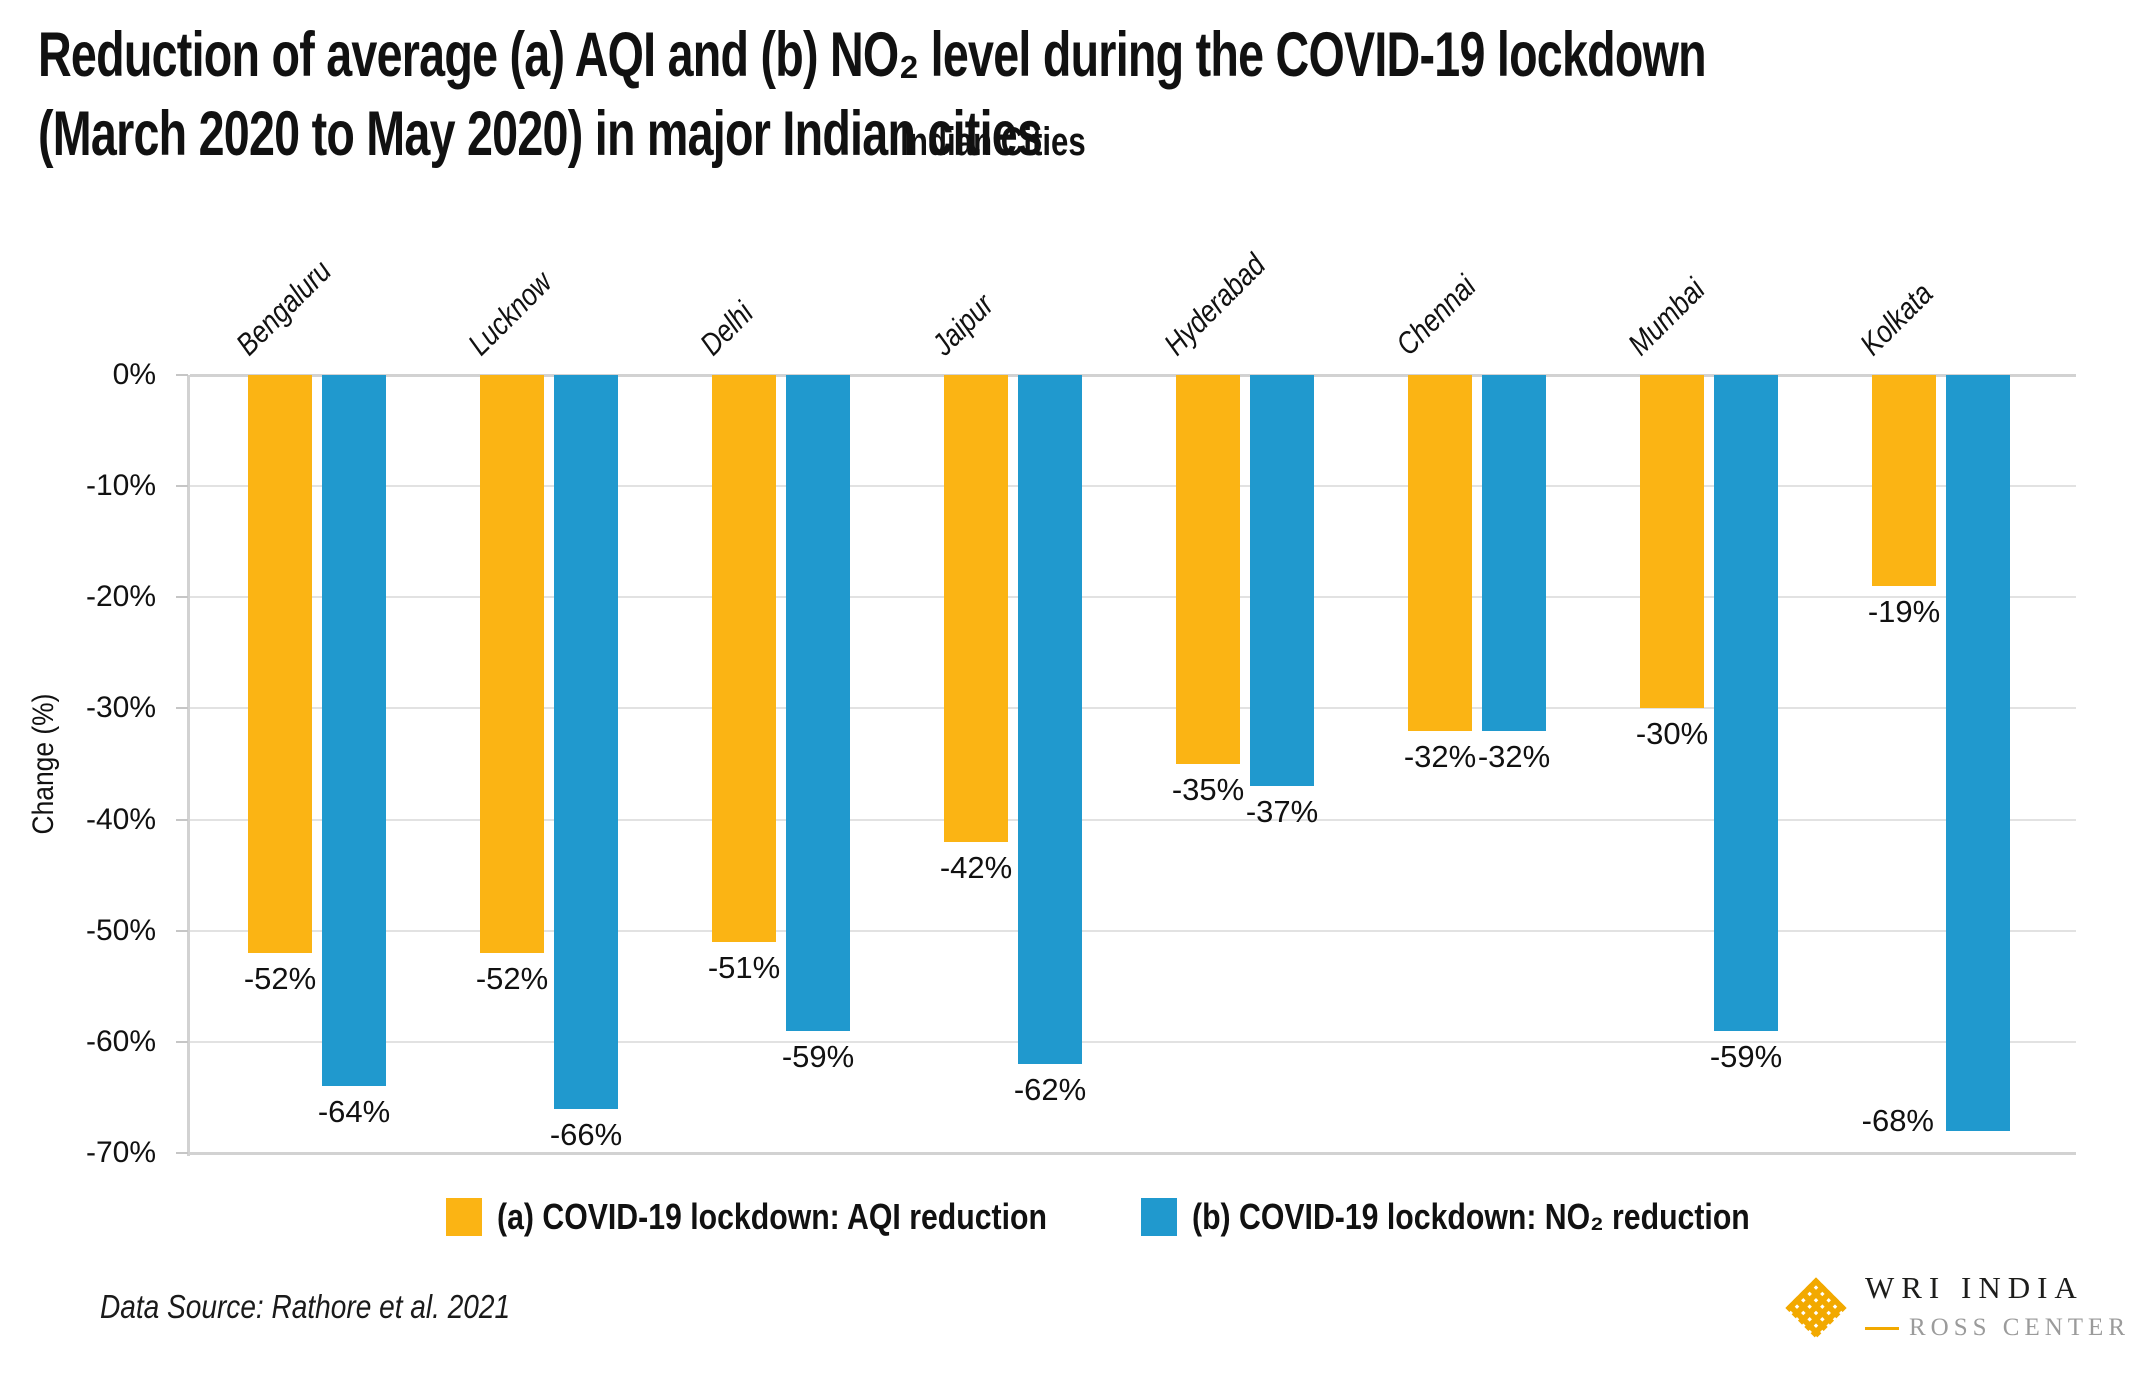 This screenshot has height=1389, width=2149. Describe the element at coordinates (354, 730) in the screenshot. I see `bar-no2-bengaluru` at that location.